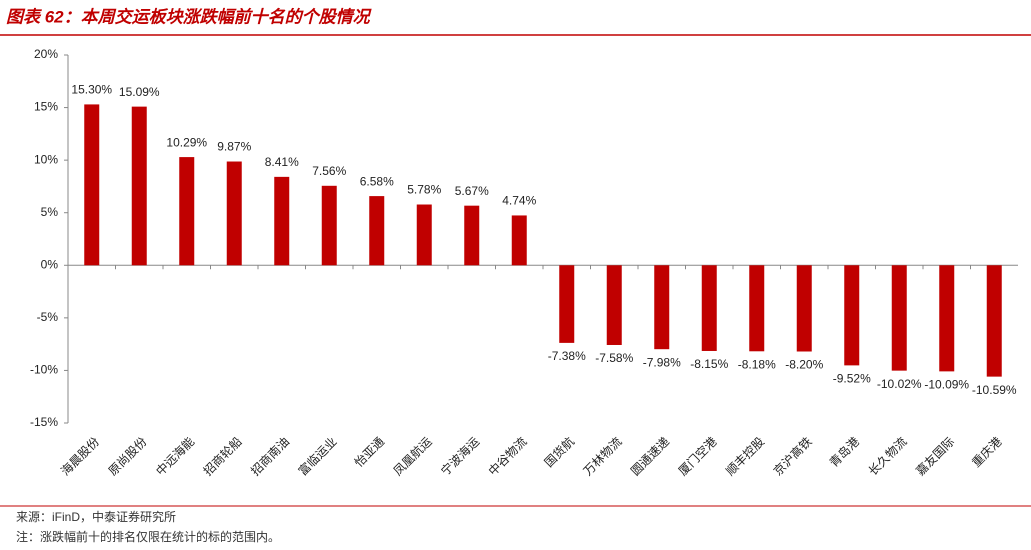 This screenshot has height=550, width=1031. I want to click on value-label: -9.52%, so click(852, 379).